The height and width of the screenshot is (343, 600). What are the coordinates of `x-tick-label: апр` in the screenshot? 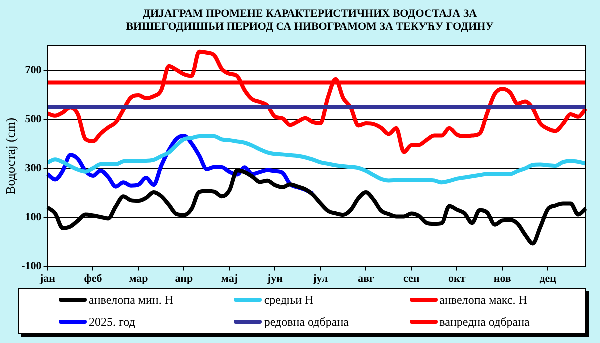 It's located at (184, 279).